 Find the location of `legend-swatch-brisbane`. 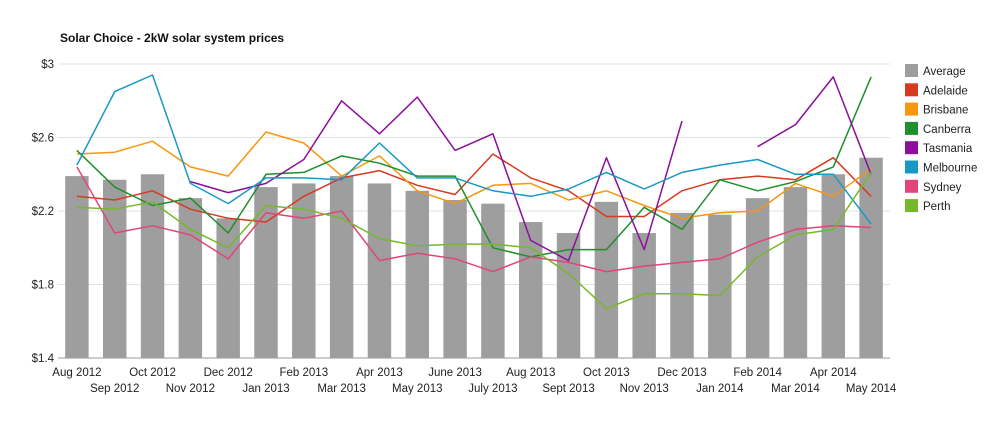

legend-swatch-brisbane is located at coordinates (911, 109).